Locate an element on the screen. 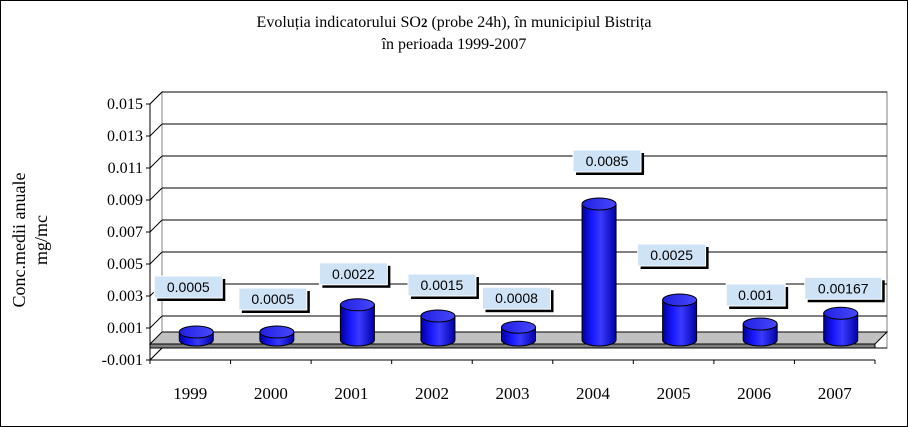 Image resolution: width=908 pixels, height=427 pixels. y-tick-label-4: 0.007 is located at coordinates (125, 232).